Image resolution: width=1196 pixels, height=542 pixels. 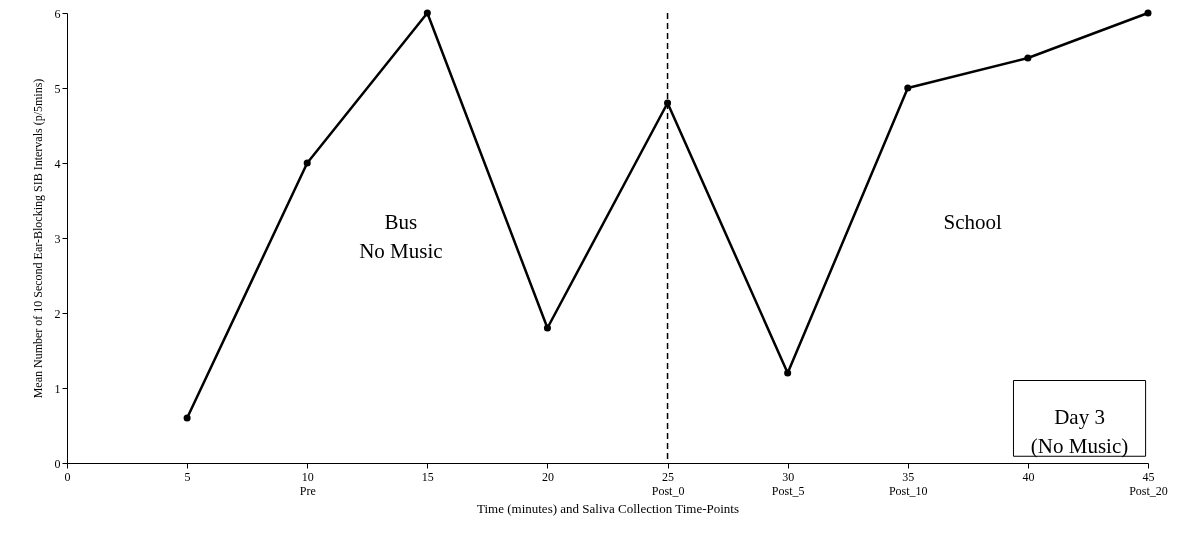 I want to click on annotation: Bus No Music, so click(x=401, y=236).